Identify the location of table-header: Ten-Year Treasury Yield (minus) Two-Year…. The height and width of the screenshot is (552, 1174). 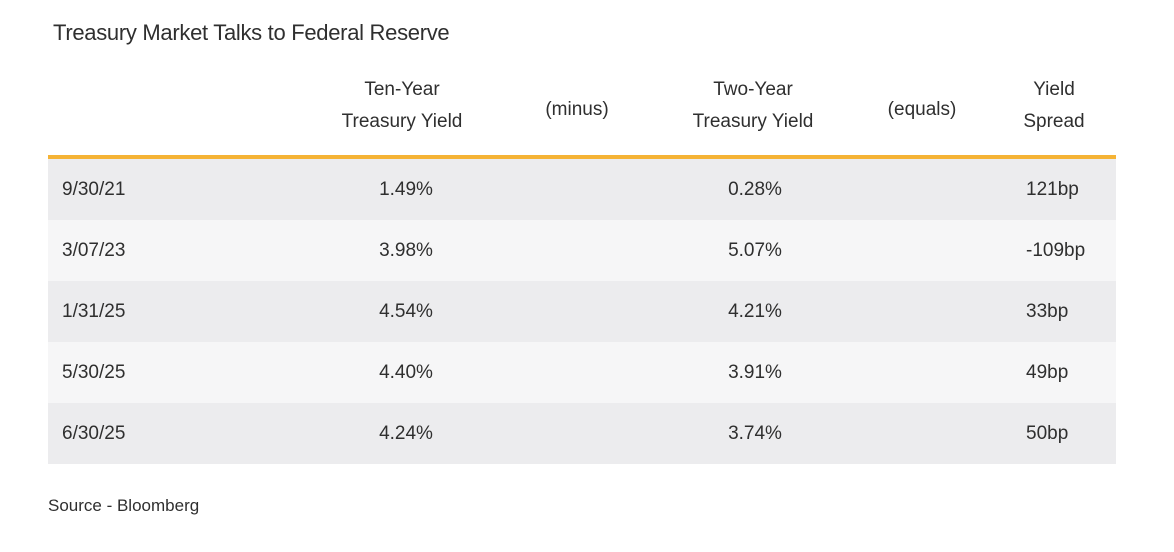
(582, 113).